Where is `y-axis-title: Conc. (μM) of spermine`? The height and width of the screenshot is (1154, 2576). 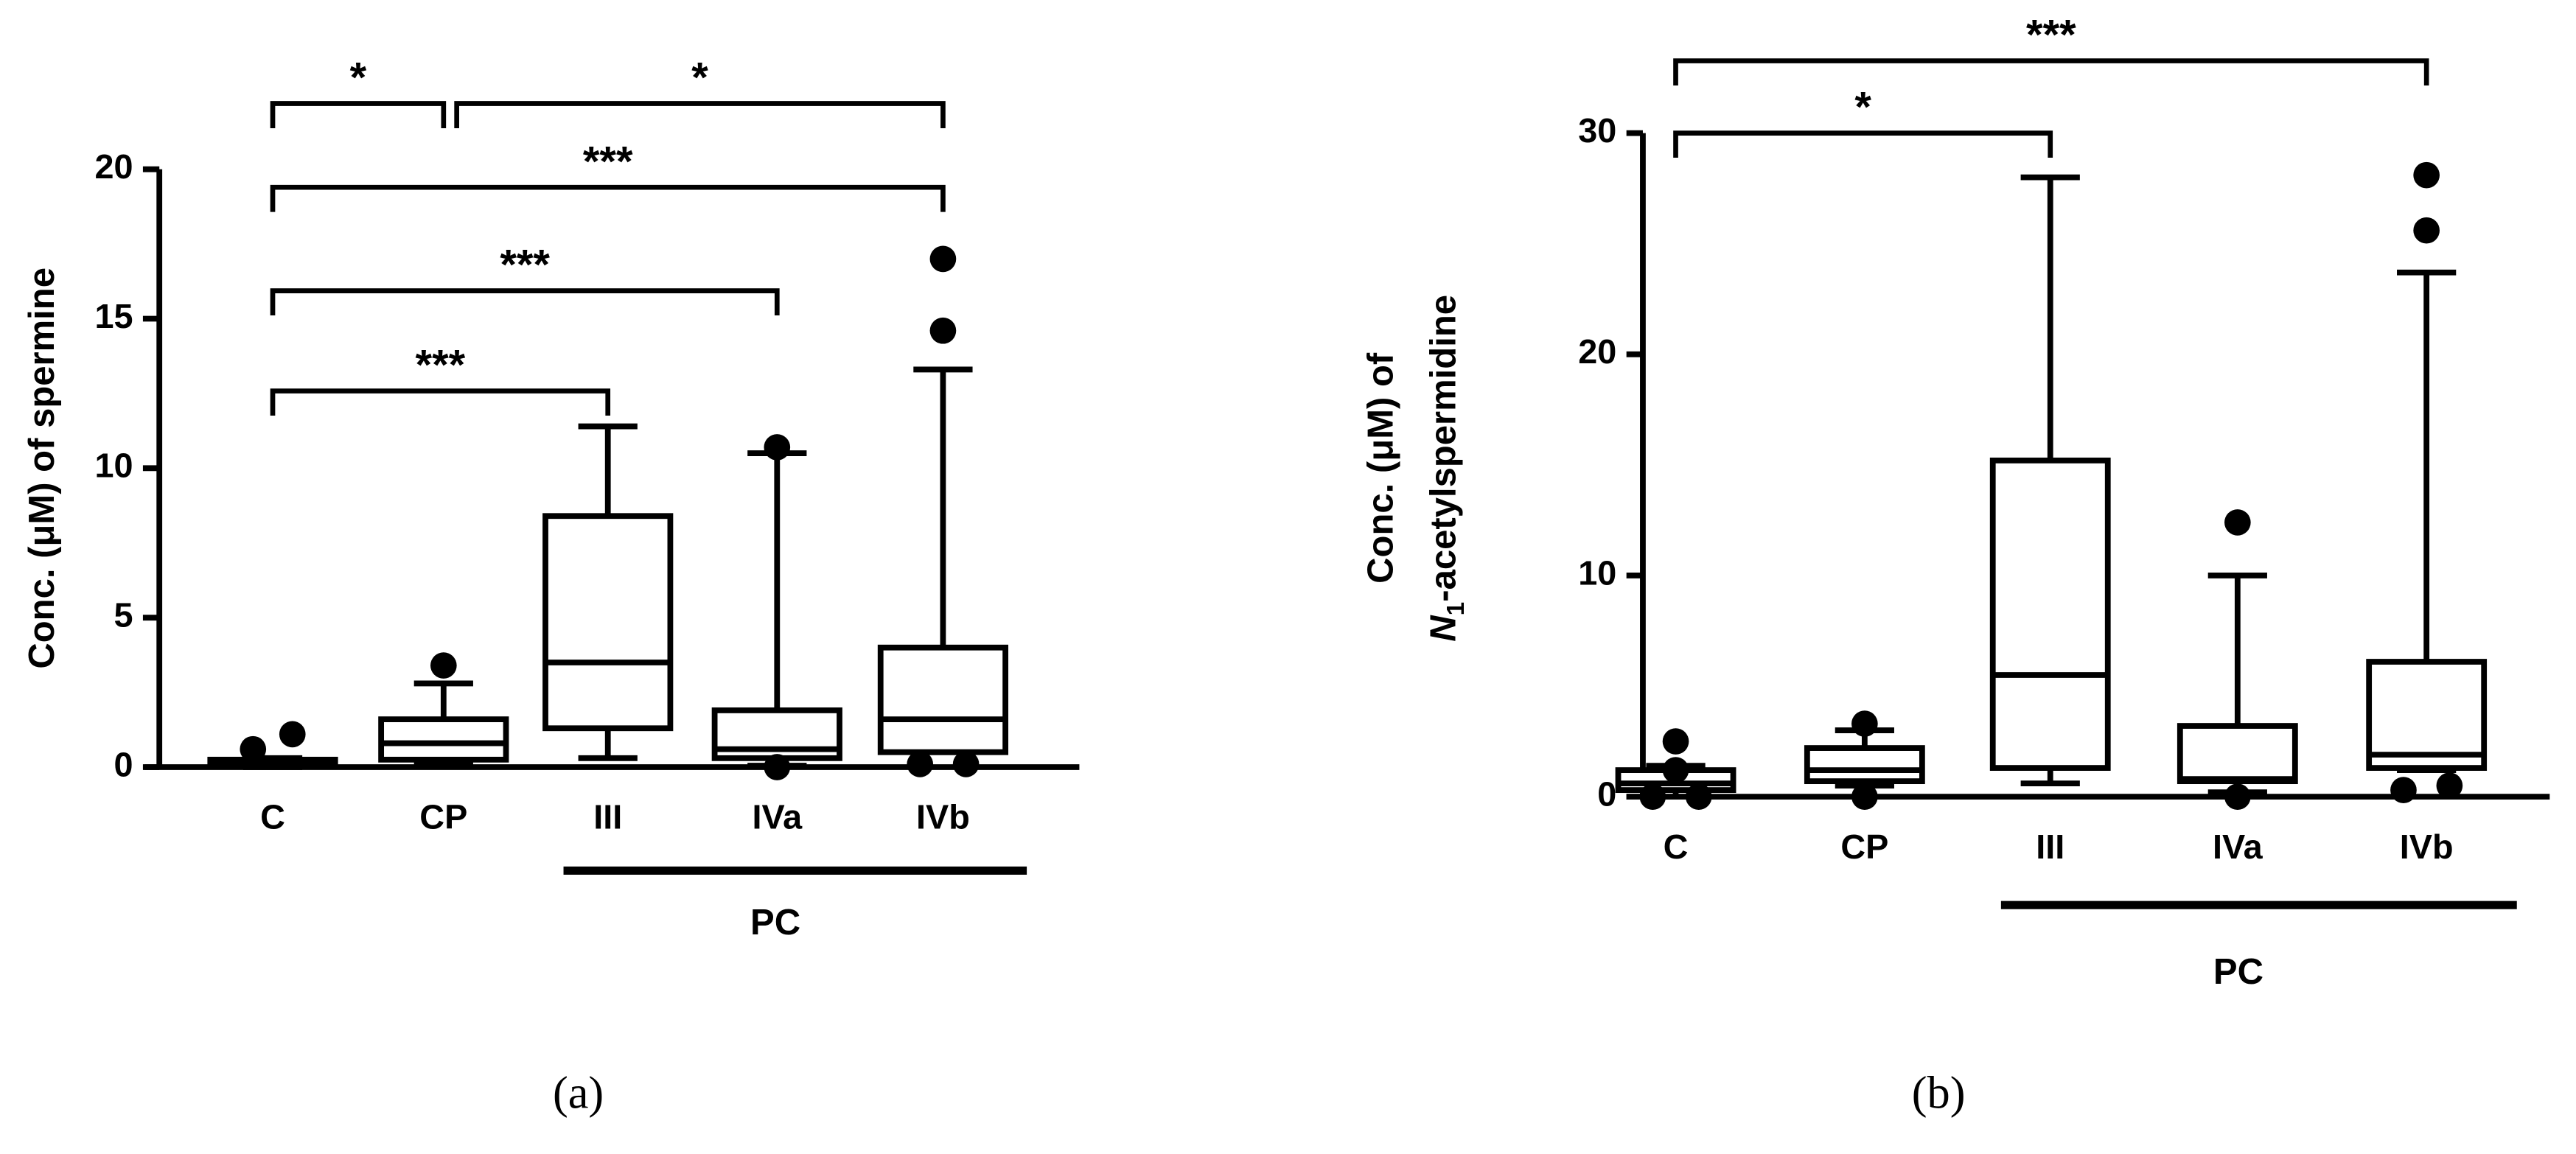
y-axis-title: Conc. (μM) of spermine is located at coordinates (42, 468).